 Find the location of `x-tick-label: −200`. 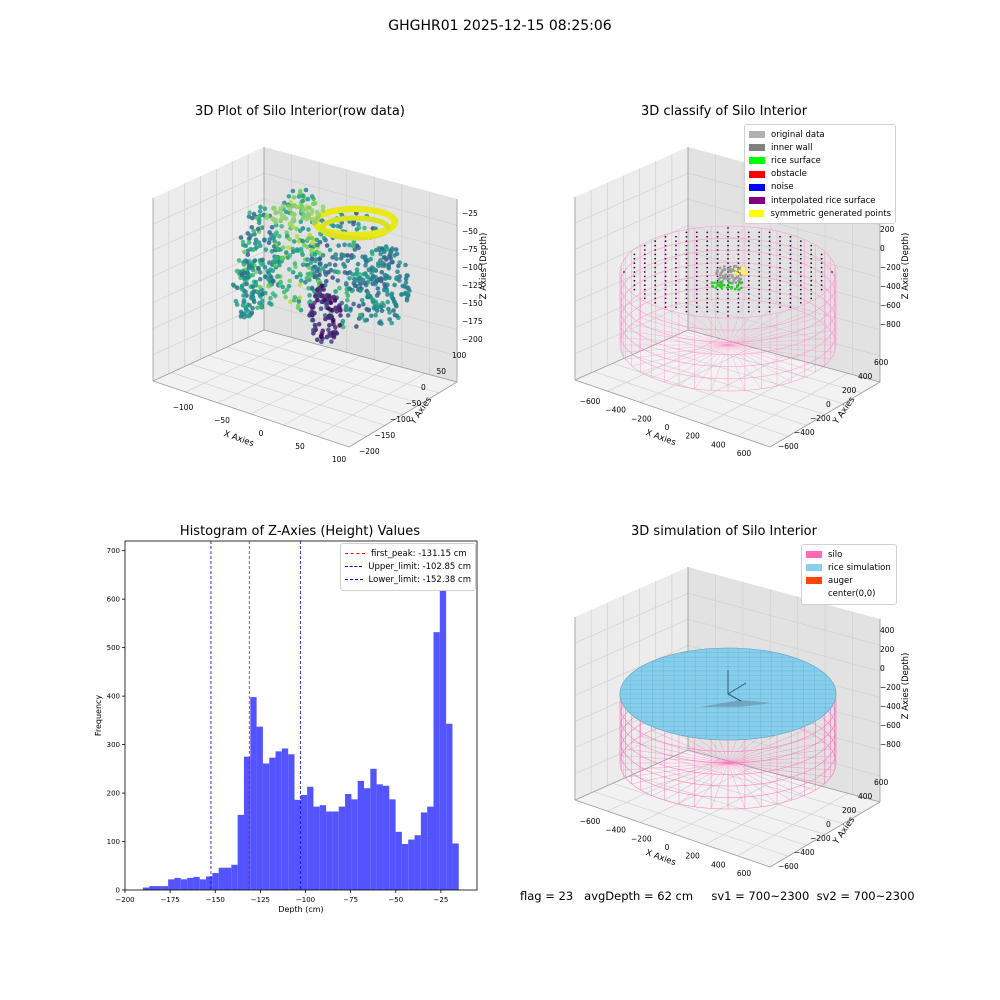

x-tick-label: −200 is located at coordinates (124, 900).